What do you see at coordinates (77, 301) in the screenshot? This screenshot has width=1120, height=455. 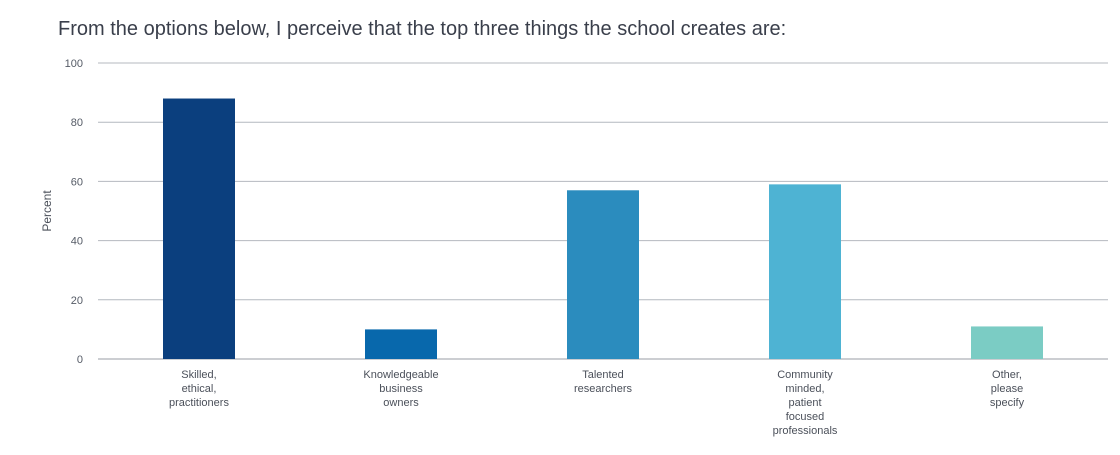 I see `y-tick-label: 20` at bounding box center [77, 301].